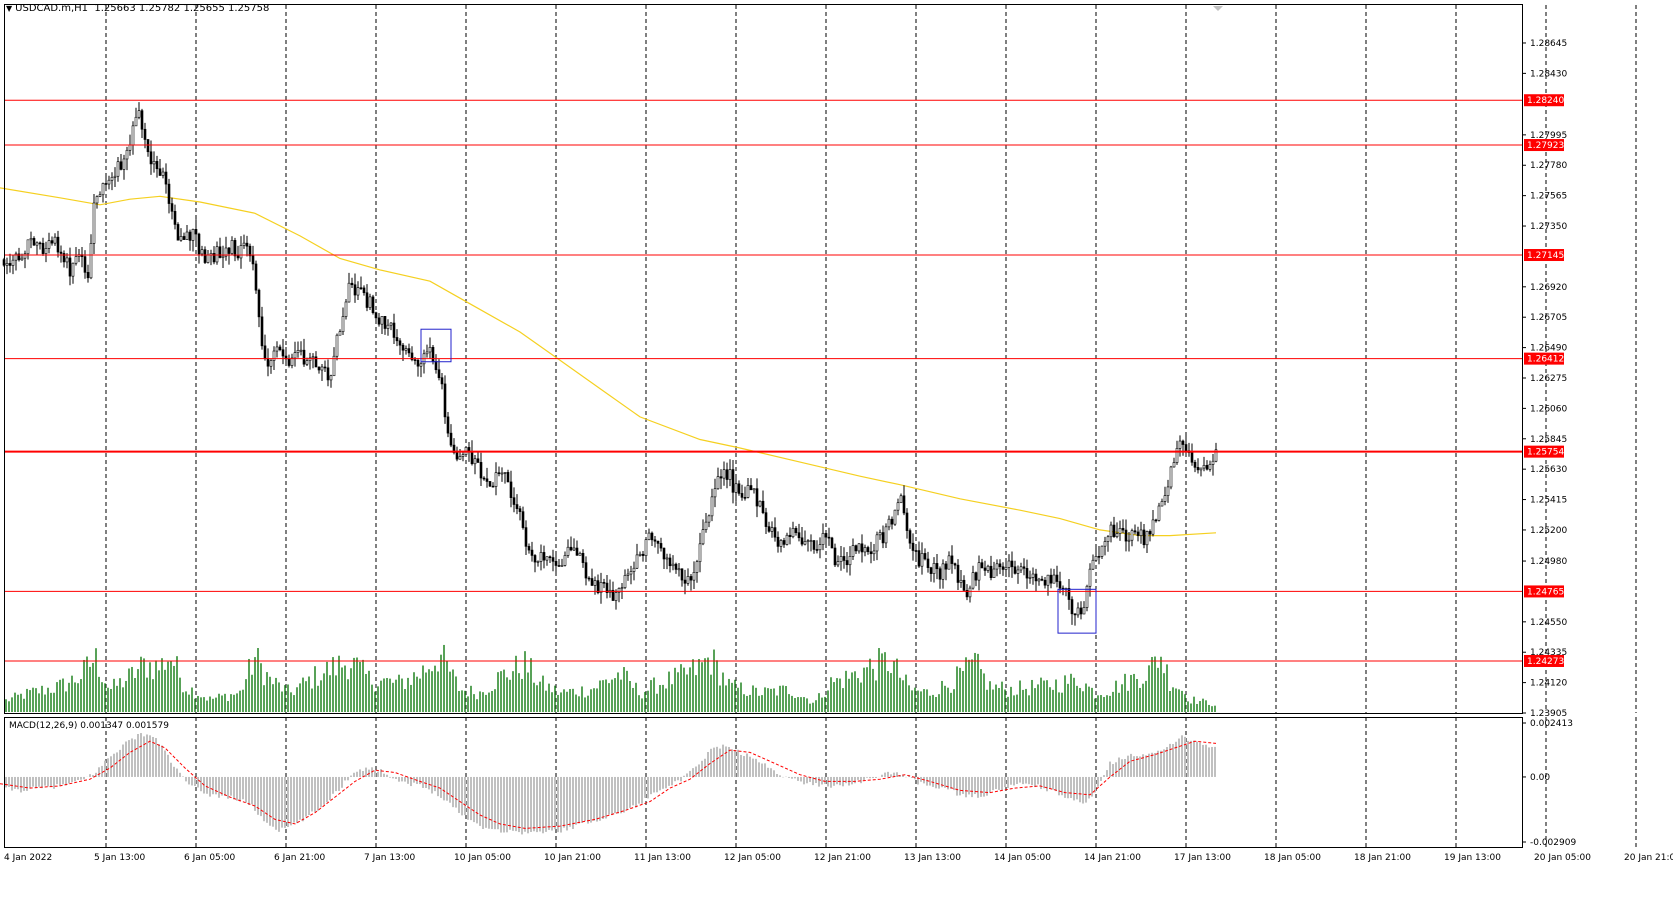 The image size is (1673, 901). Describe the element at coordinates (210, 858) in the screenshot. I see `x-axis-tick-label: 6 Jan 05:00` at that location.